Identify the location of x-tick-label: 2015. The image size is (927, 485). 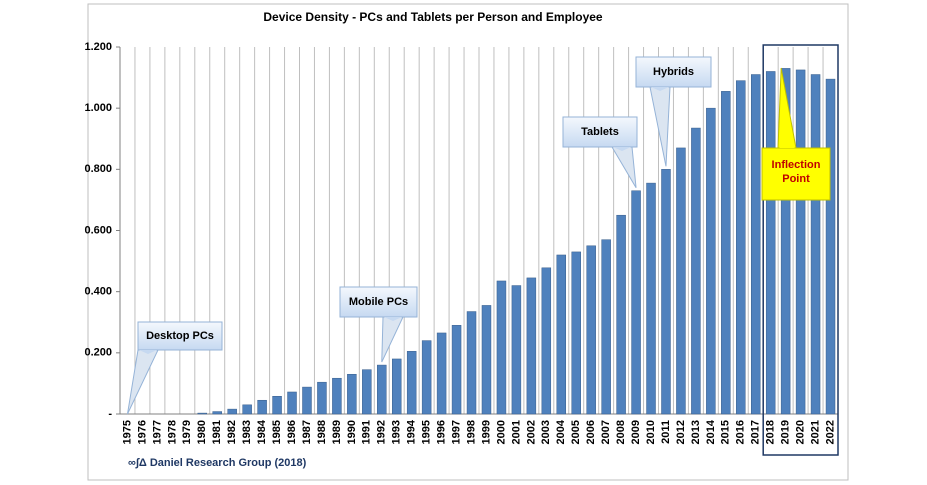
(726, 432).